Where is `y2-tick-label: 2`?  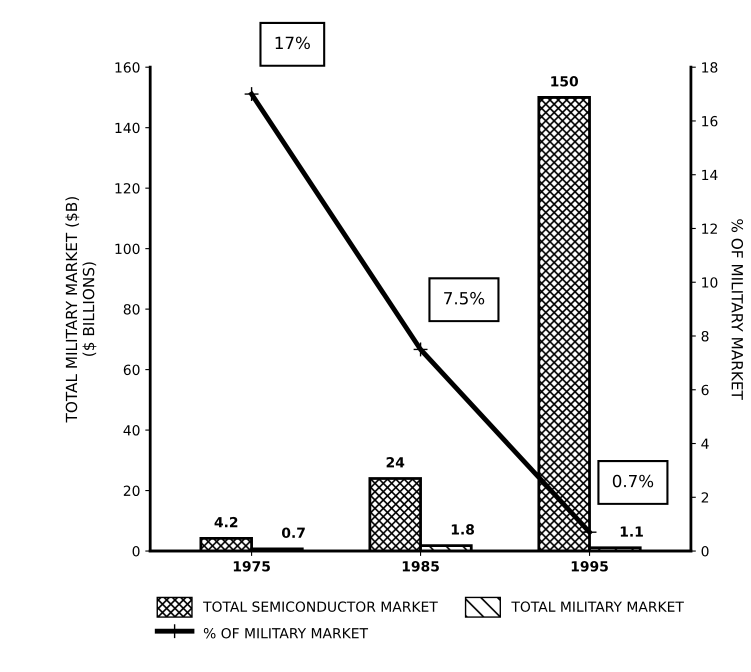
y2-tick-label: 2 is located at coordinates (705, 497).